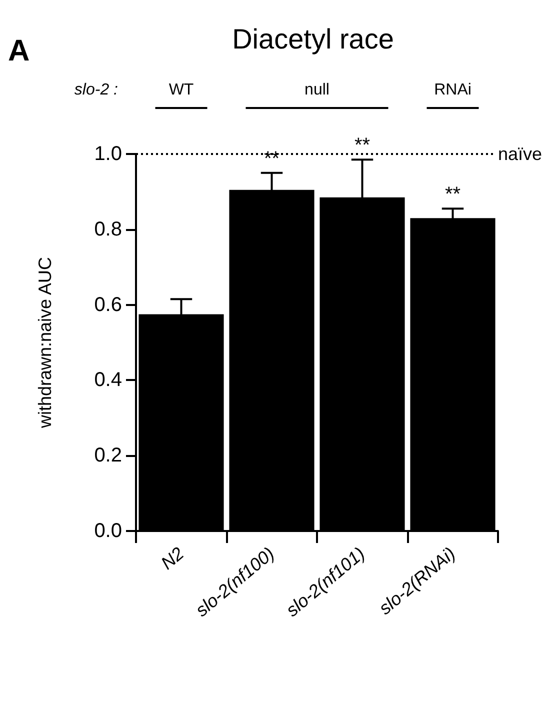 This screenshot has width=548, height=707. I want to click on text: slo-2 :, so click(96, 90).